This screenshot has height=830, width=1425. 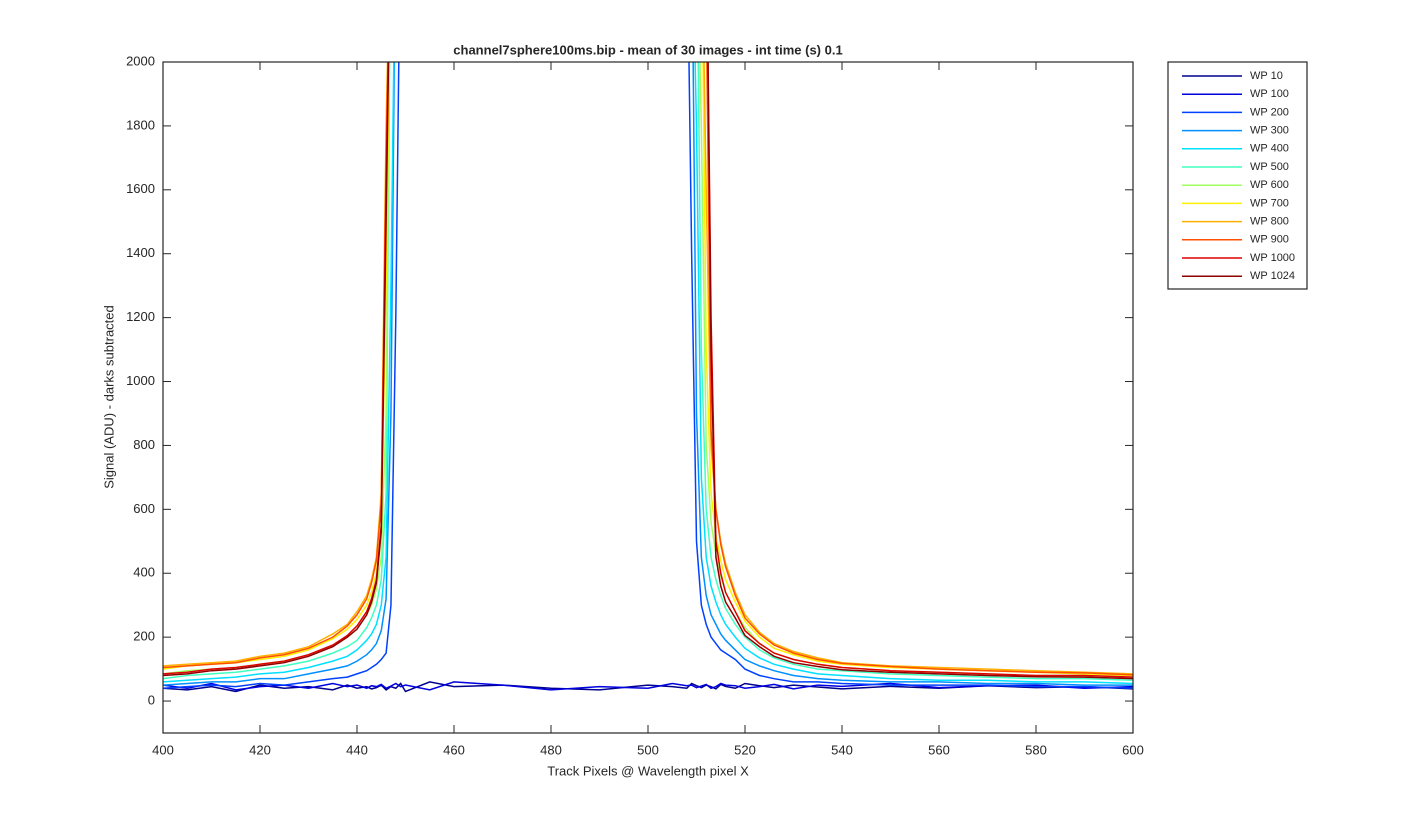 I want to click on legend-label: WP 800, so click(x=1269, y=222).